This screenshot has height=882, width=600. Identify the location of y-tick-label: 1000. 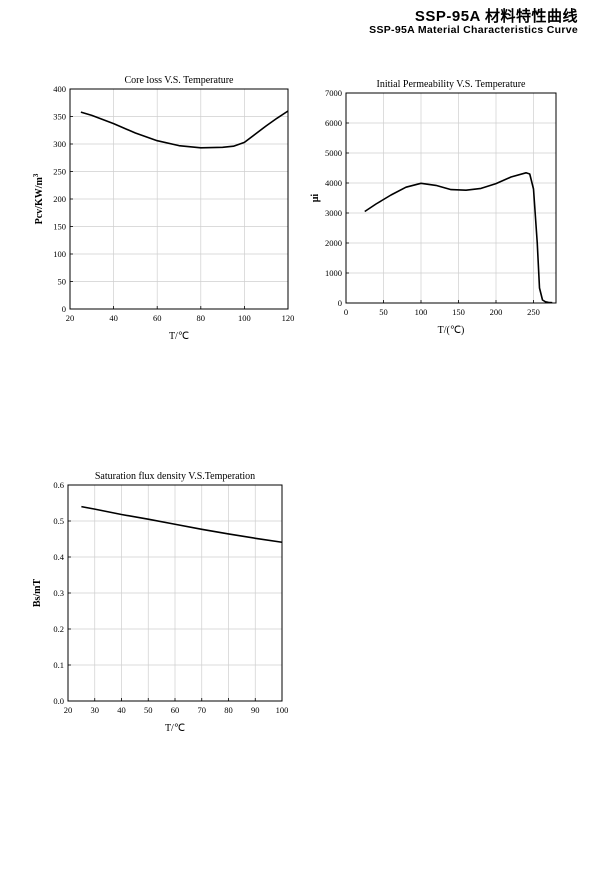
(333, 273).